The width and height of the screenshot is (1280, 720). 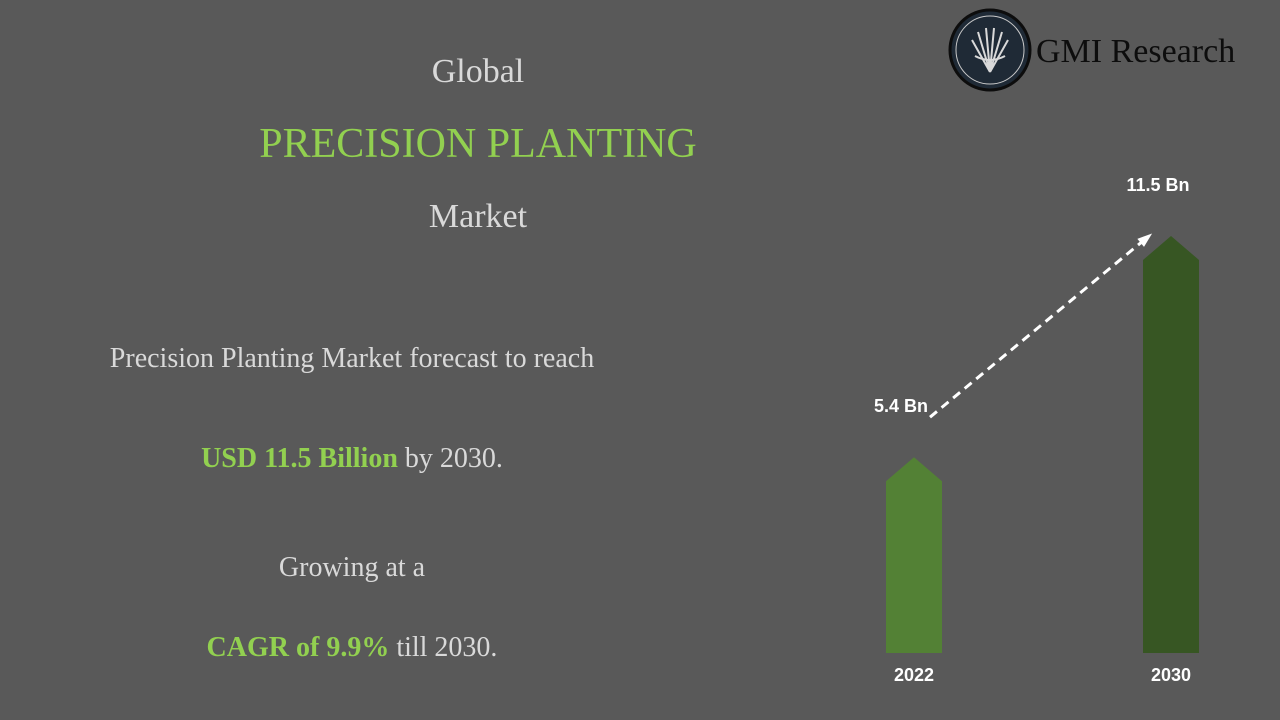 I want to click on value-label: 5.4 Bn, so click(x=901, y=406).